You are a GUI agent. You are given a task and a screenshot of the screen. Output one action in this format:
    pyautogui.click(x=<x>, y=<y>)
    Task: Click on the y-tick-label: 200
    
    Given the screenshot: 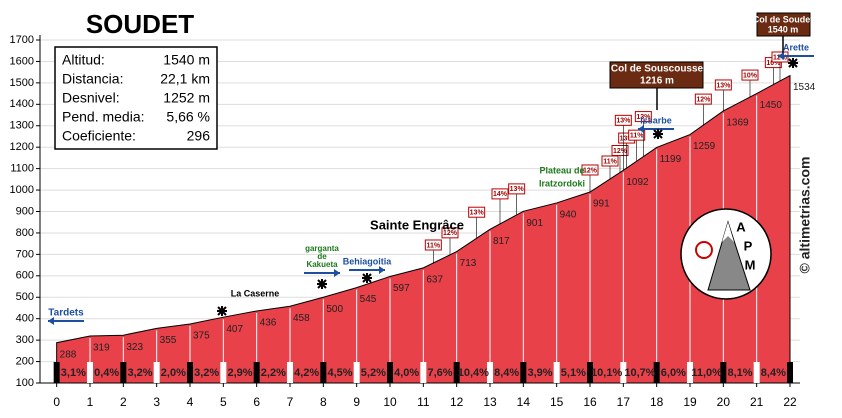 What is the action you would take?
    pyautogui.click(x=25, y=361)
    